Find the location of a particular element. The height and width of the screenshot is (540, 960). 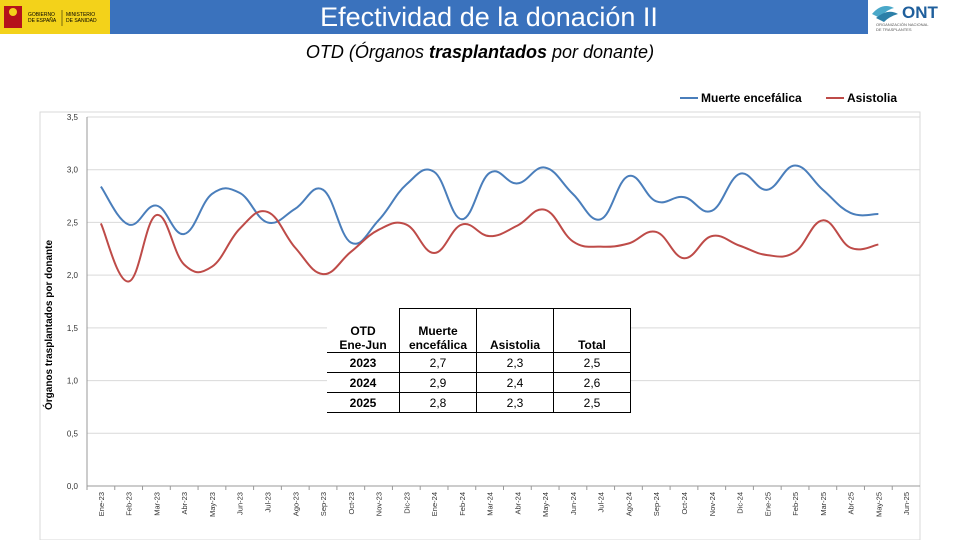

row-total: 2,6 is located at coordinates (592, 382).